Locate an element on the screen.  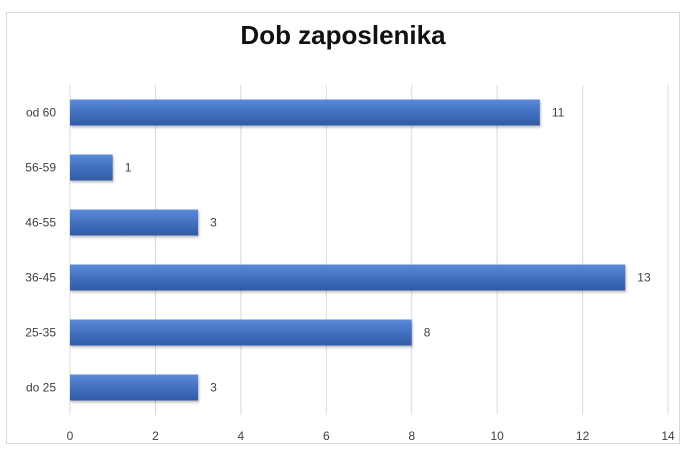
x-tick-label: 8 is located at coordinates (411, 436).